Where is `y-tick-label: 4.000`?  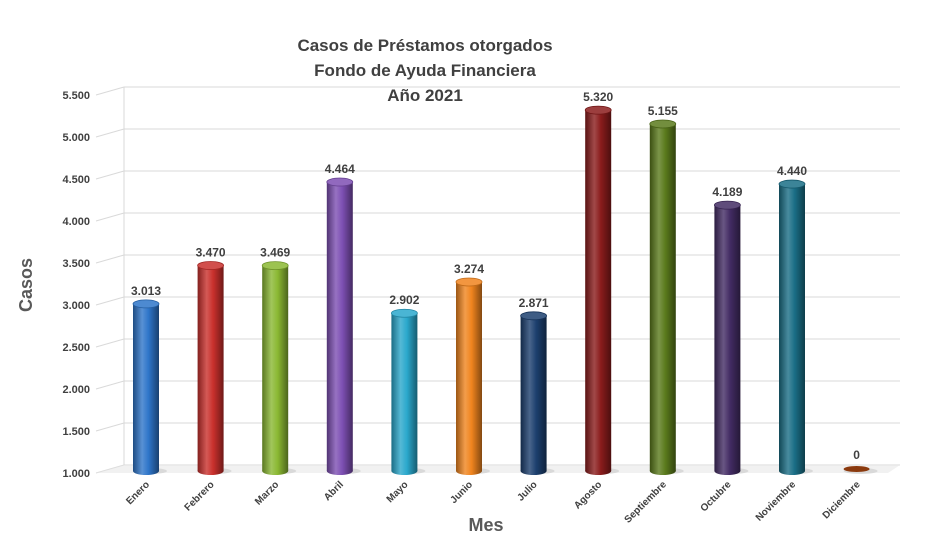 y-tick-label: 4.000 is located at coordinates (76, 222).